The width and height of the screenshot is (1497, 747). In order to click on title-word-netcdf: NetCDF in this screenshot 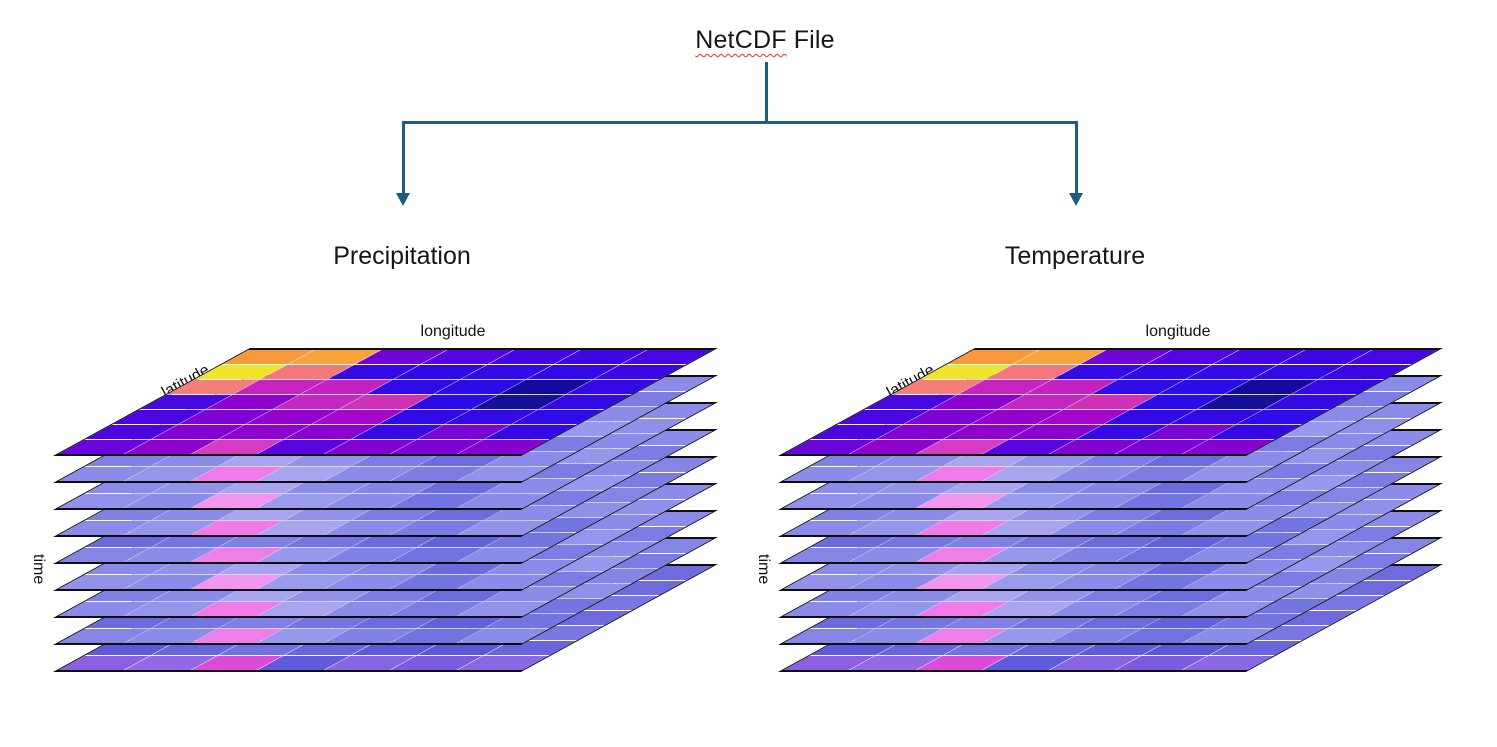, I will do `click(741, 40)`.